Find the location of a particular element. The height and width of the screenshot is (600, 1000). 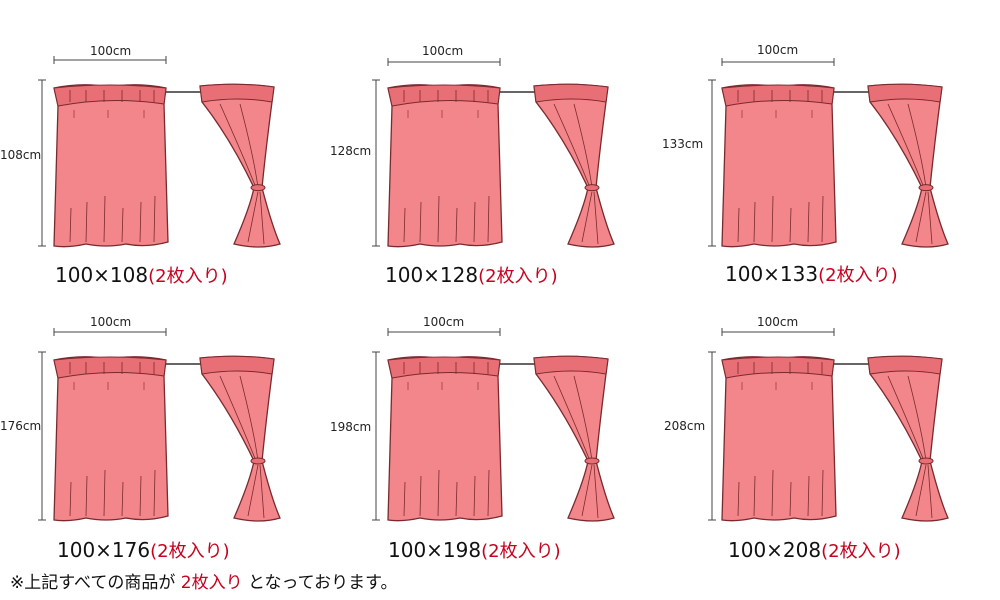

size-dimensions: 100×133 is located at coordinates (772, 274).